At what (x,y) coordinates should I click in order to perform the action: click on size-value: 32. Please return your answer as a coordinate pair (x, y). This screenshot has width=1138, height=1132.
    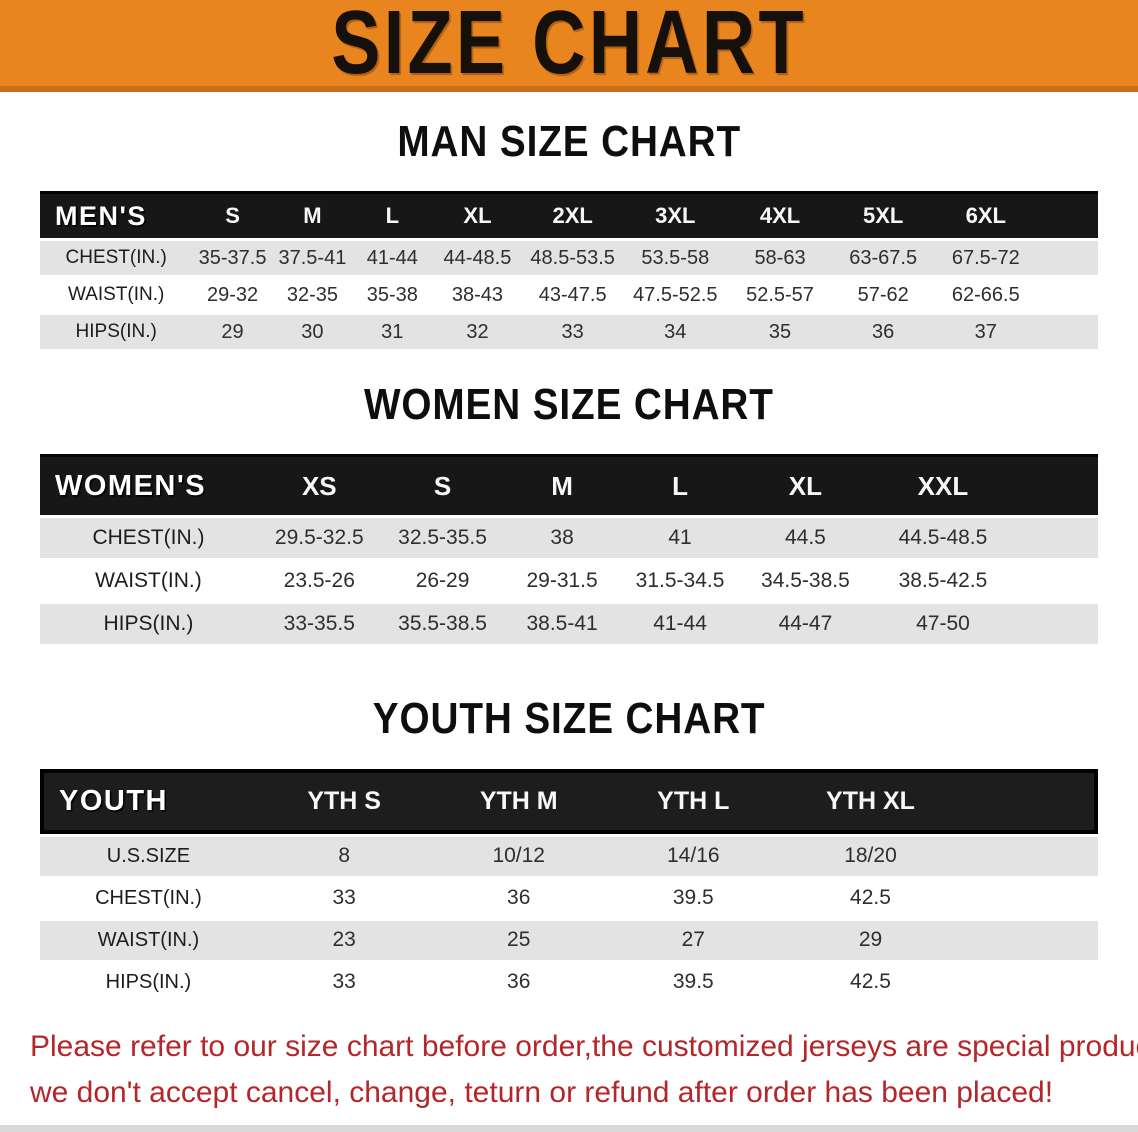
    Looking at the image, I should click on (477, 331).